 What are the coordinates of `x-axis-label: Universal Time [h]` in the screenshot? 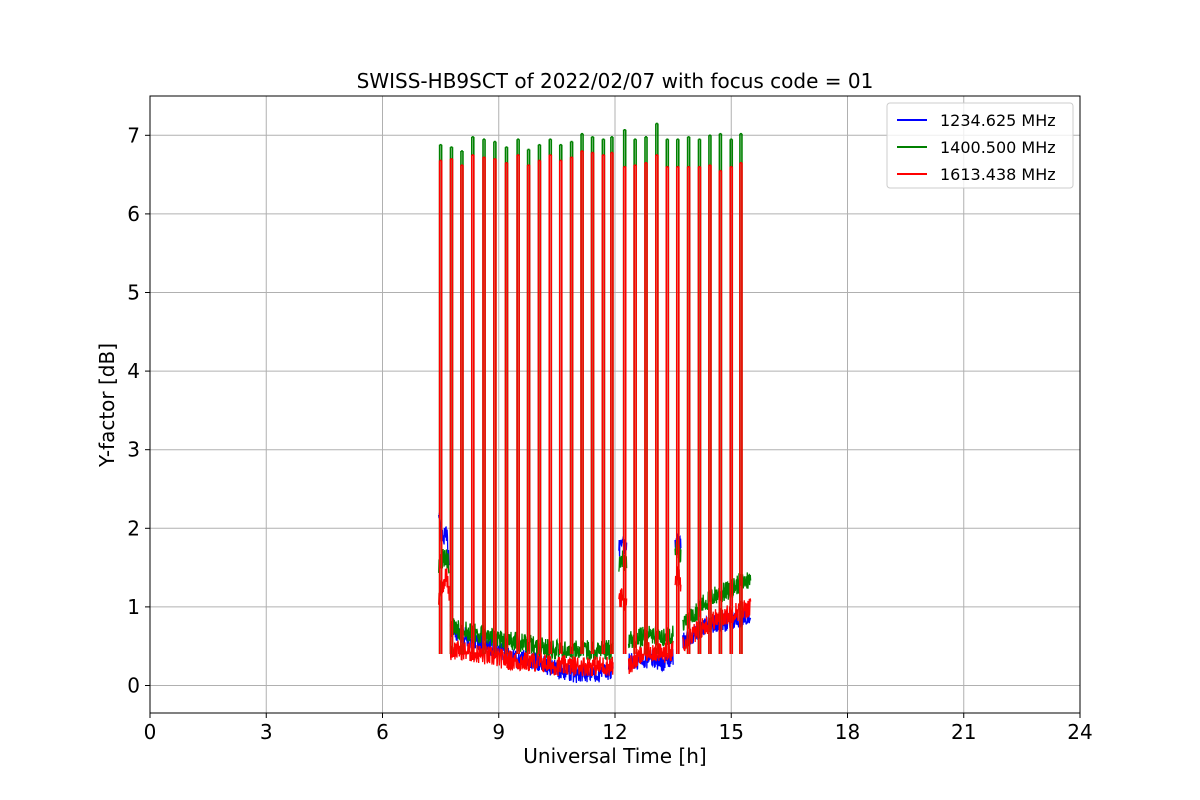 It's located at (614, 756).